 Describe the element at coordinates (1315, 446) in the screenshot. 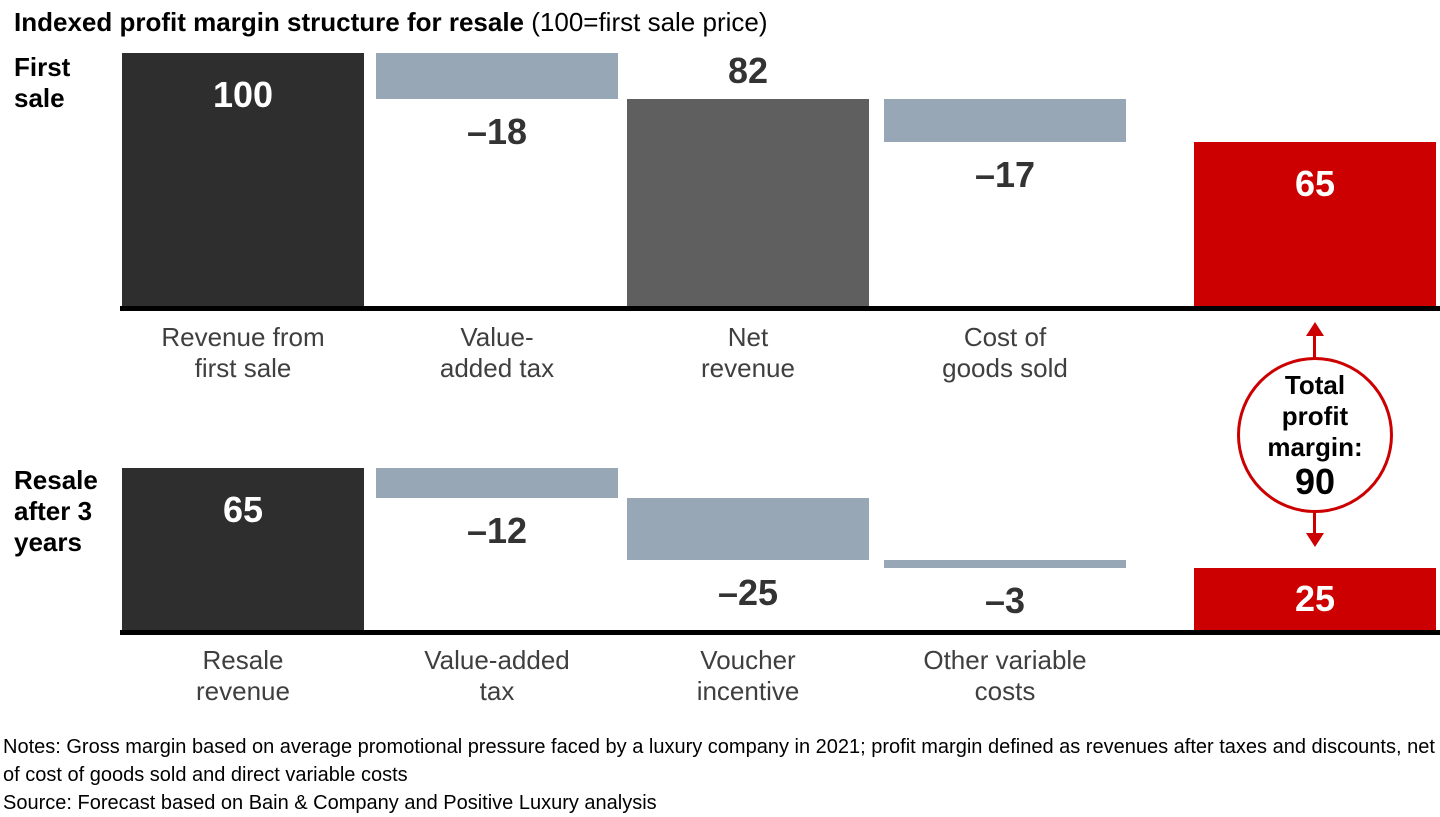

I see `total-margin-text-line: margin:` at that location.